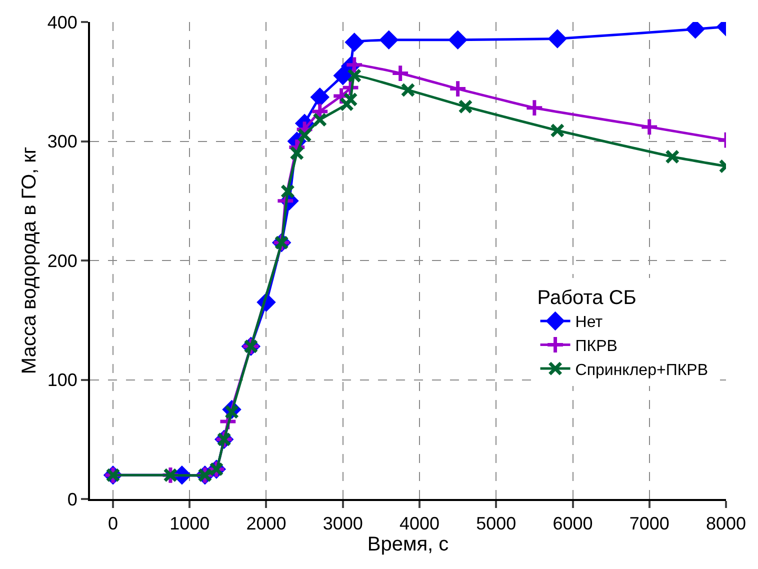 The image size is (758, 569). What do you see at coordinates (113, 524) in the screenshot?
I see `x-tick-label: 0` at bounding box center [113, 524].